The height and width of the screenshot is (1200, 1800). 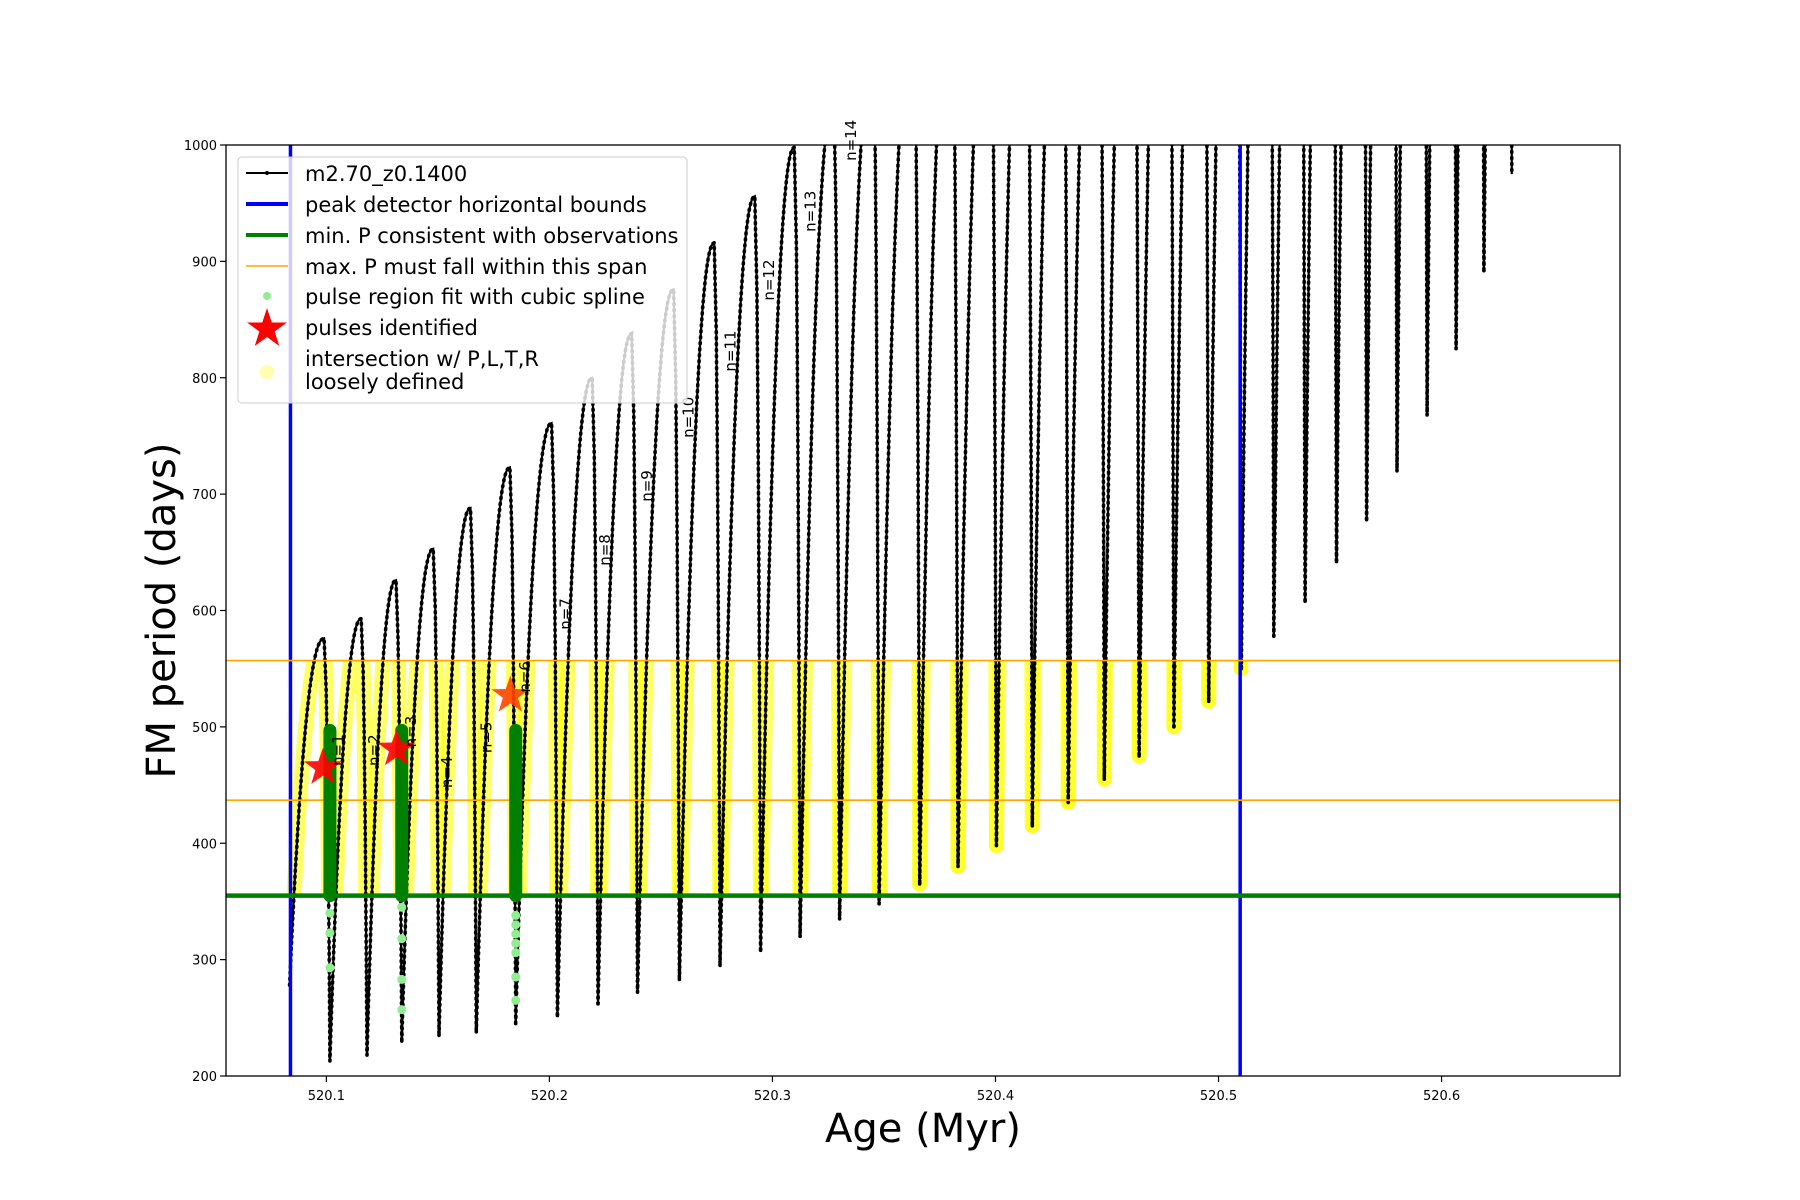 I want to click on pulse-identified-star, so click(x=510, y=693).